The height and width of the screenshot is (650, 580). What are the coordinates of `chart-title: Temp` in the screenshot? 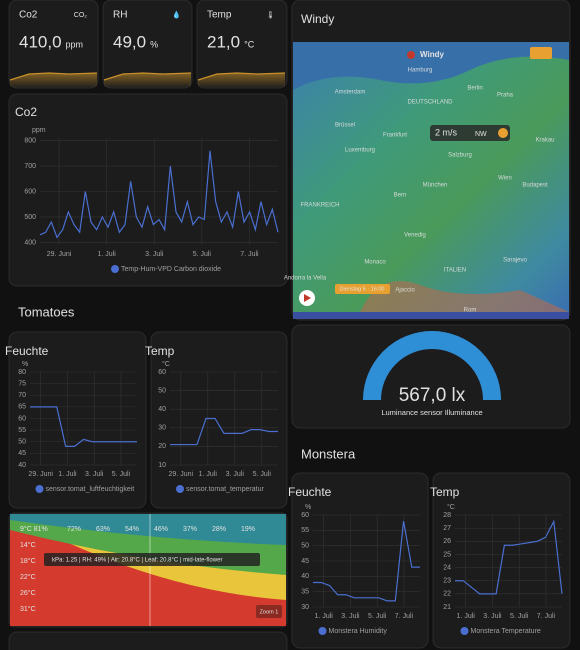 It's located at (445, 492).